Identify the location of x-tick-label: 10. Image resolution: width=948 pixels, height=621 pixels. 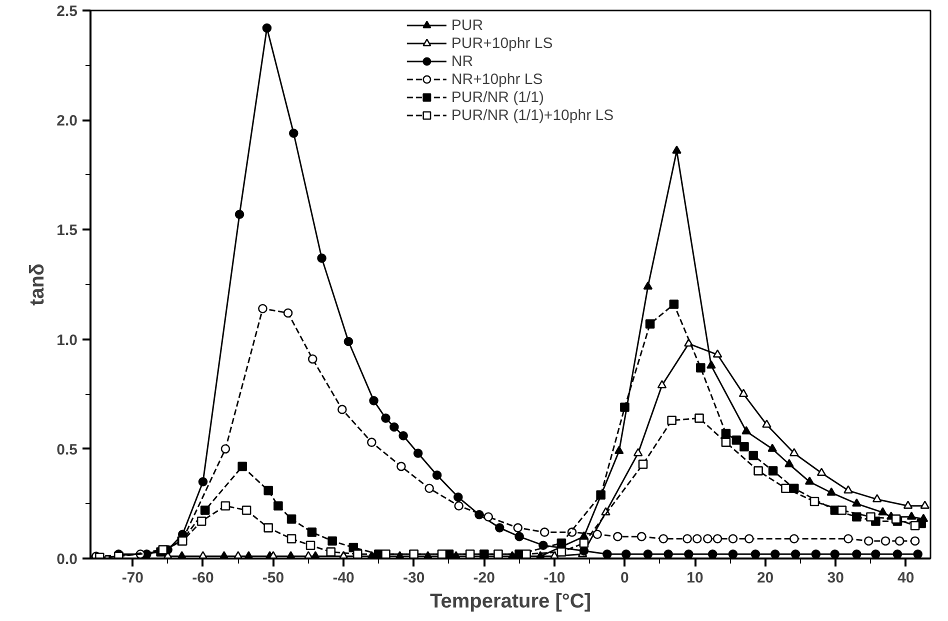
(695, 578).